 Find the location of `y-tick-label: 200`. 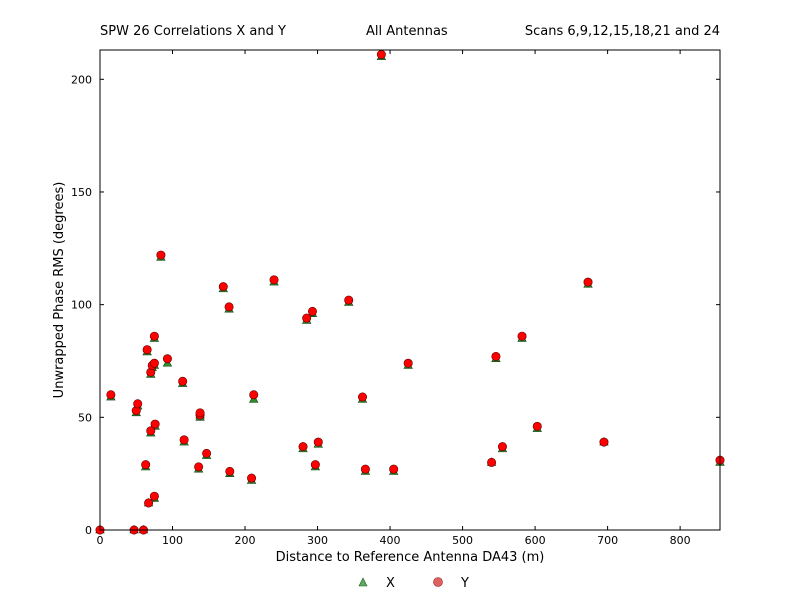

y-tick-label: 200 is located at coordinates (81, 79).